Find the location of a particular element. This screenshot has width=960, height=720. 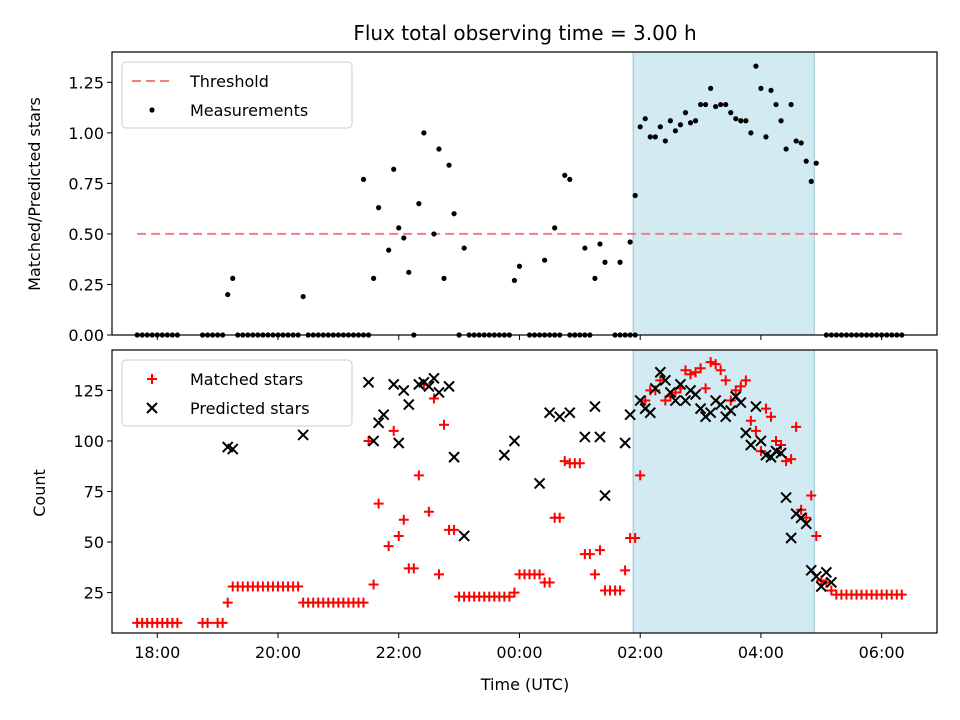

y-tick-label: 125 is located at coordinates (88, 390).